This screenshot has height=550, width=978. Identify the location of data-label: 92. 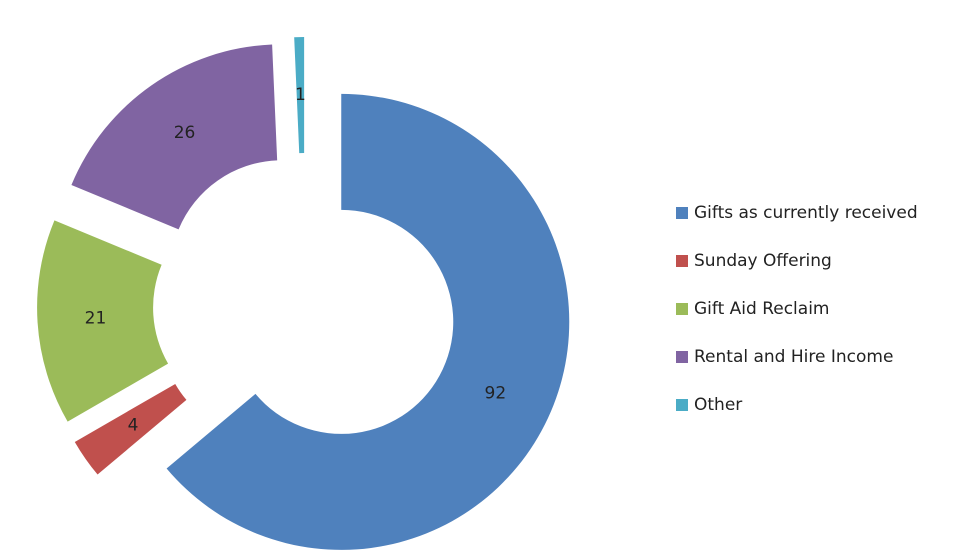
(496, 394).